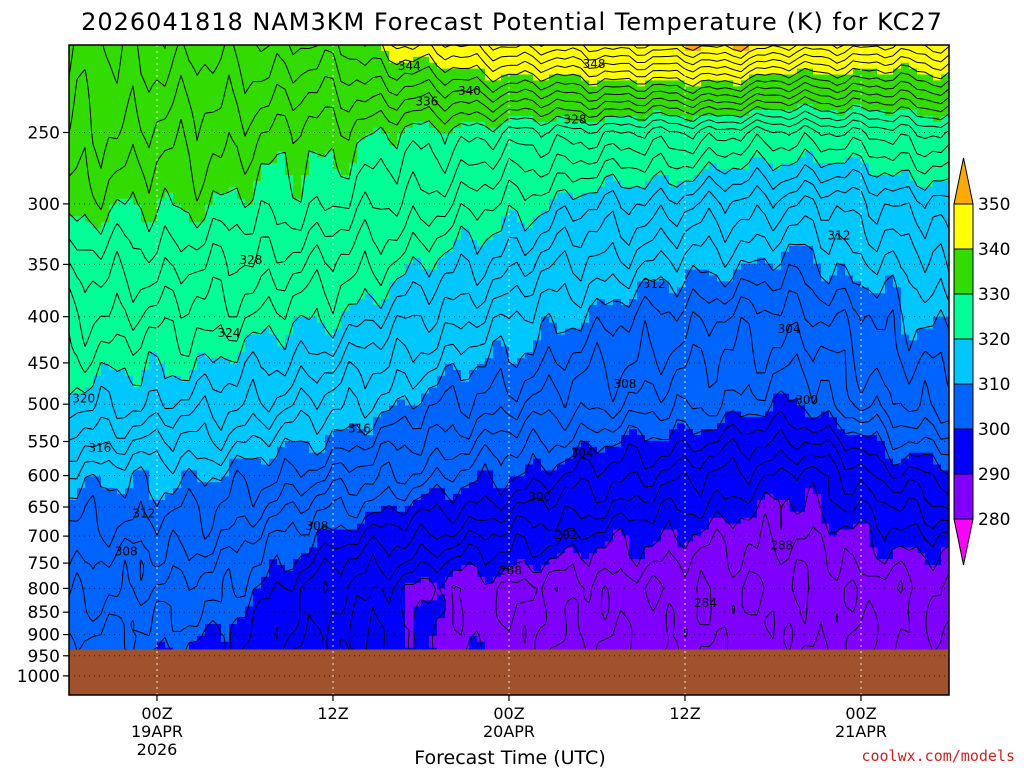 This screenshot has height=768, width=1024. Describe the element at coordinates (44, 205) in the screenshot. I see `y-tick-label: 300` at that location.